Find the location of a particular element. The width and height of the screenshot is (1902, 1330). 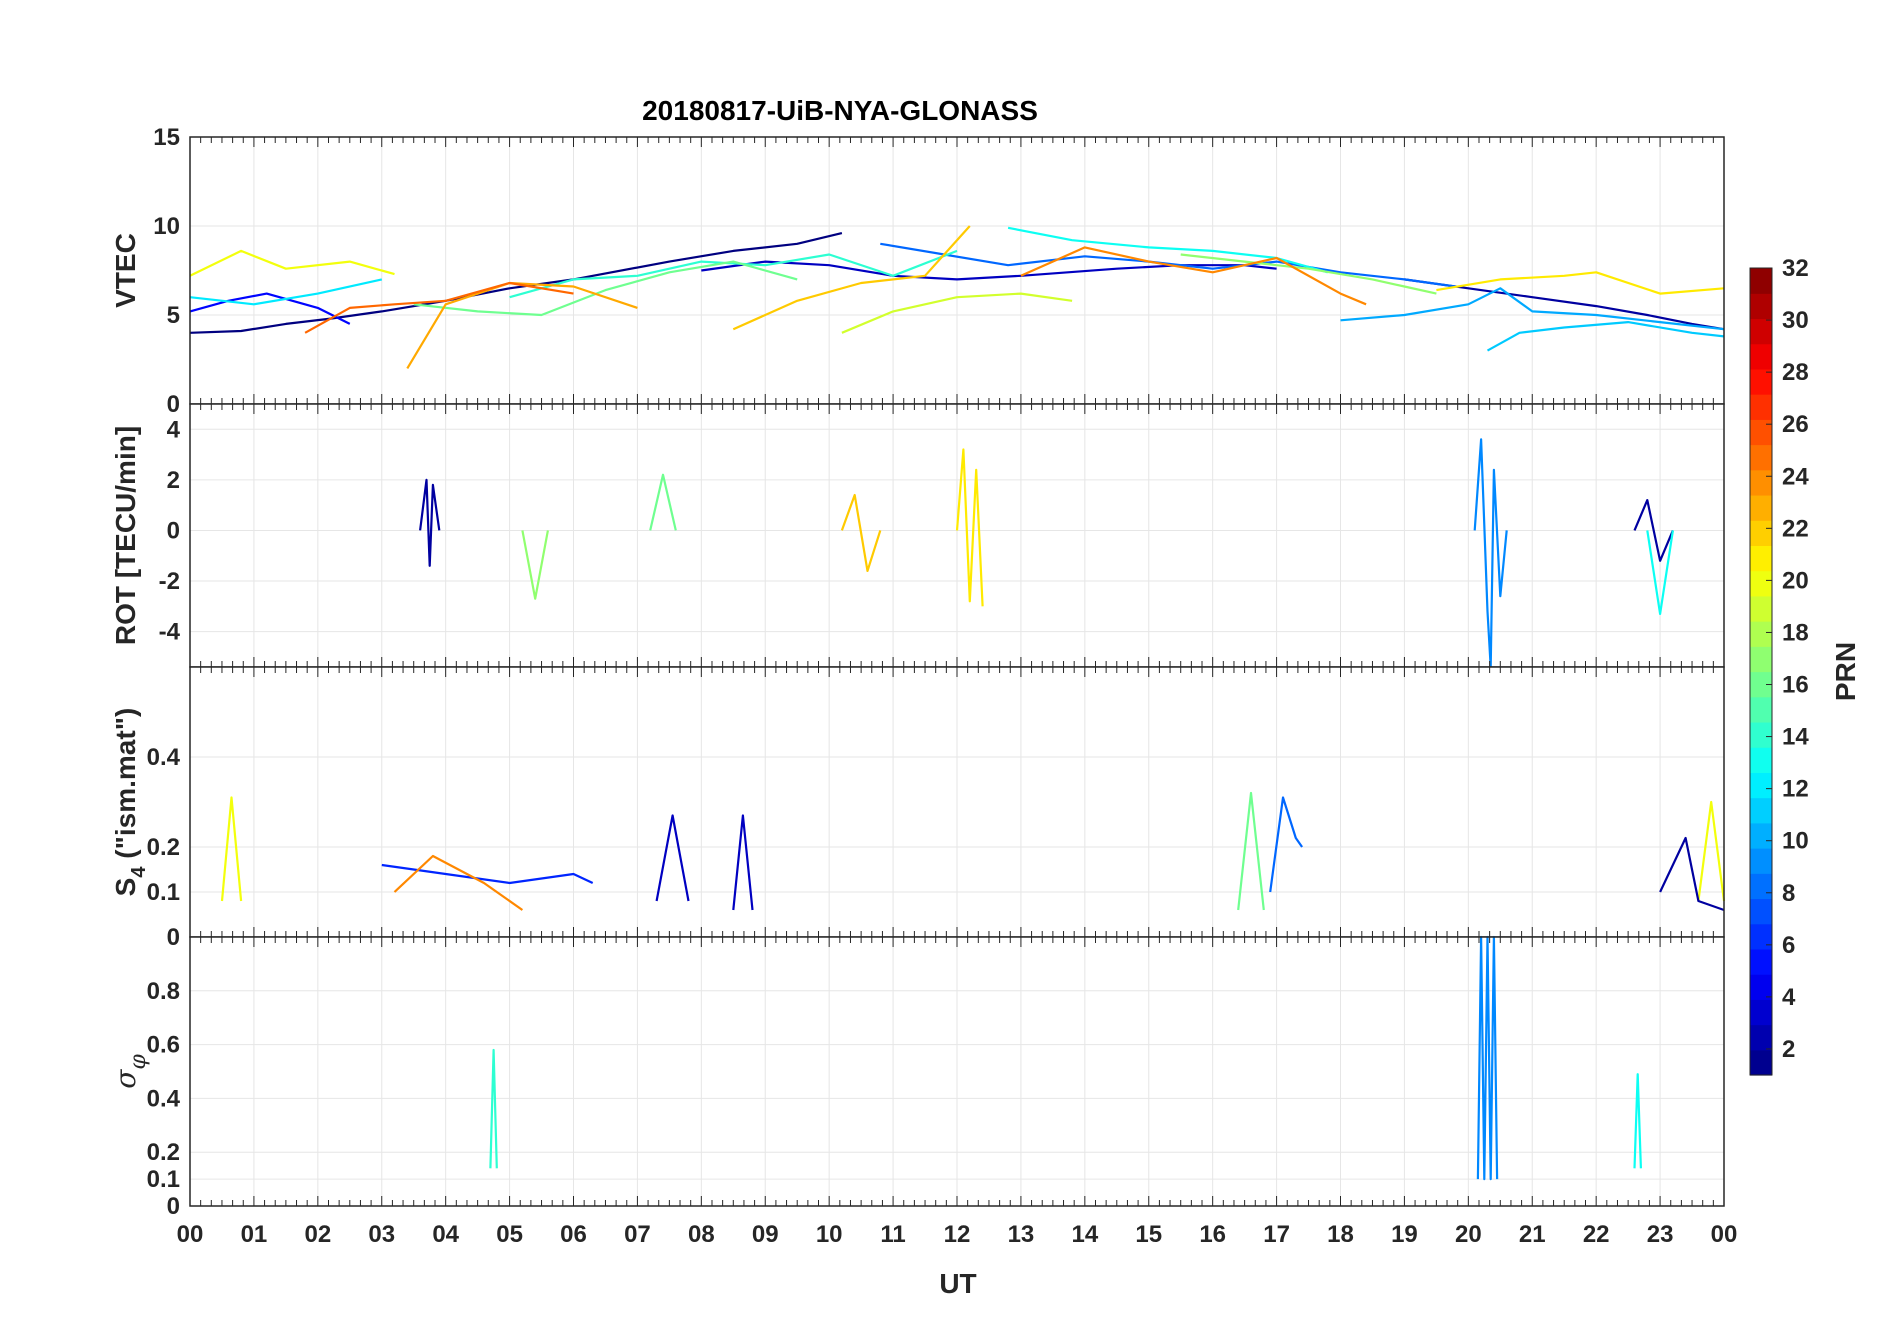

colorbar-frame is located at coordinates (1761, 671).